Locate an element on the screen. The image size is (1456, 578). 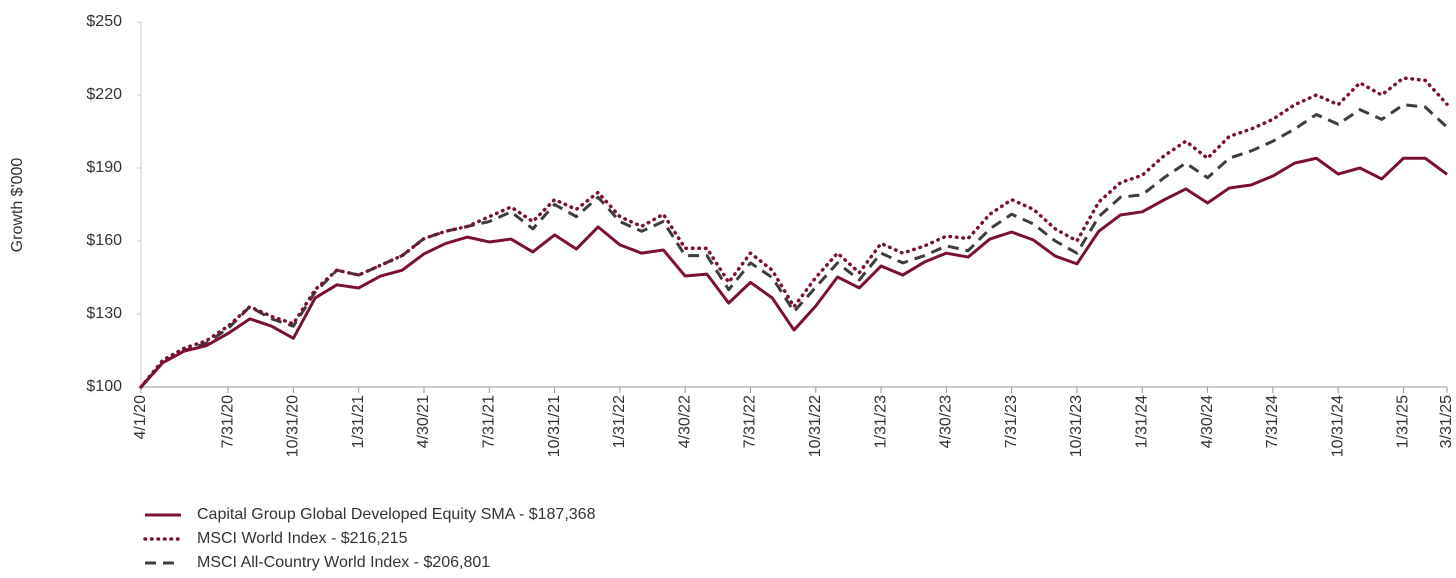
x-tick-label: 4/30/21 is located at coordinates (423, 421).